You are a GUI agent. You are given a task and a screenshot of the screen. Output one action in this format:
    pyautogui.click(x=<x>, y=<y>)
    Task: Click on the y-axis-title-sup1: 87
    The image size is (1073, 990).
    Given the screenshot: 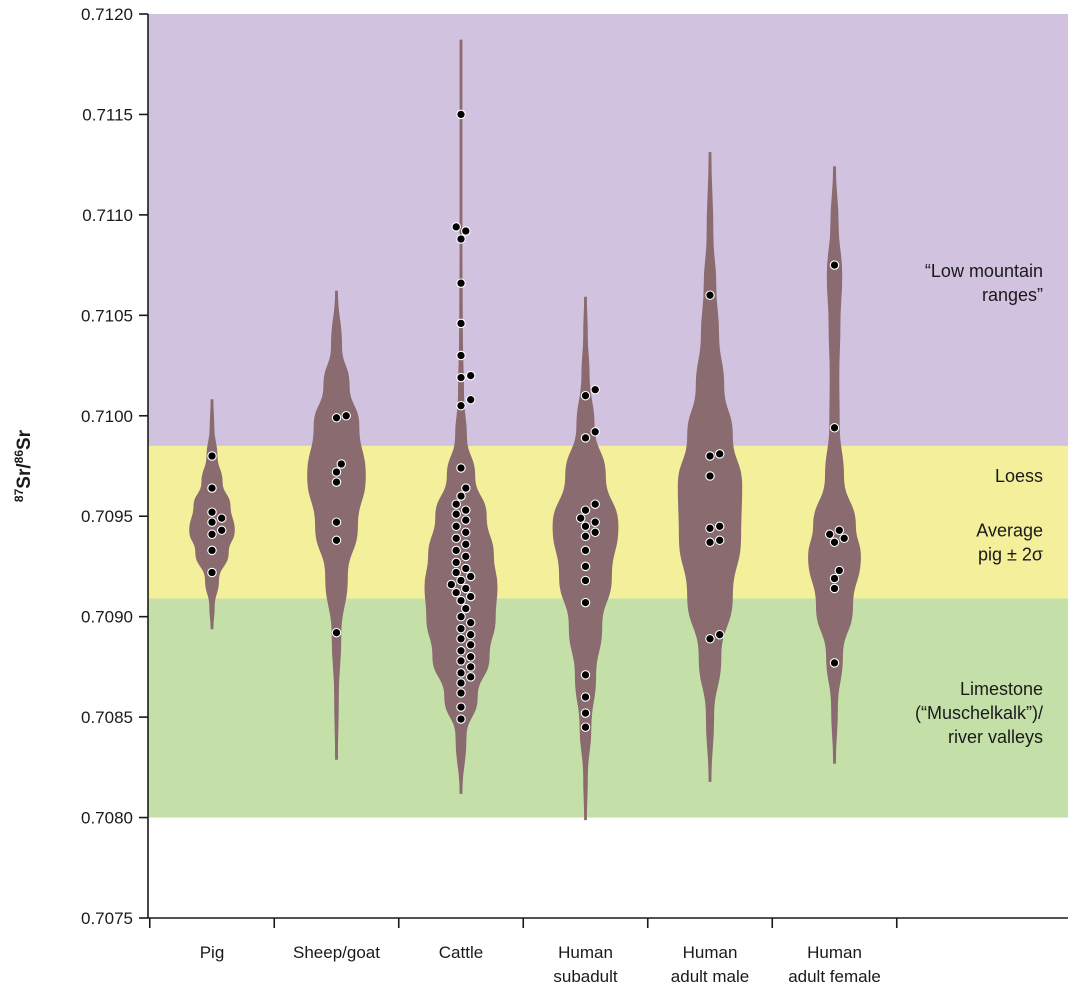 What is the action you would take?
    pyautogui.click(x=19, y=495)
    